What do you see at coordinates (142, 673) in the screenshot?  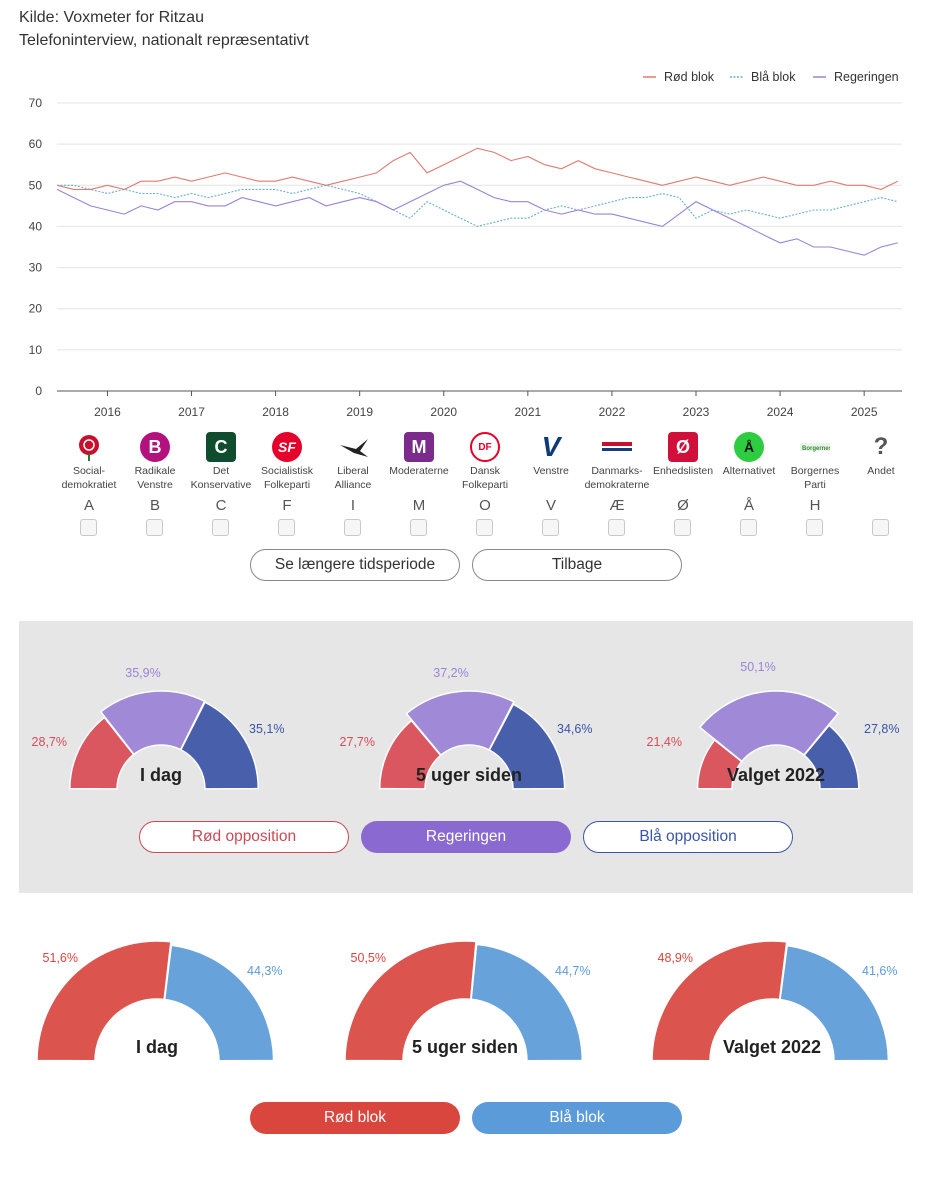 I see `gauge-pct-reg: 35,9%` at bounding box center [142, 673].